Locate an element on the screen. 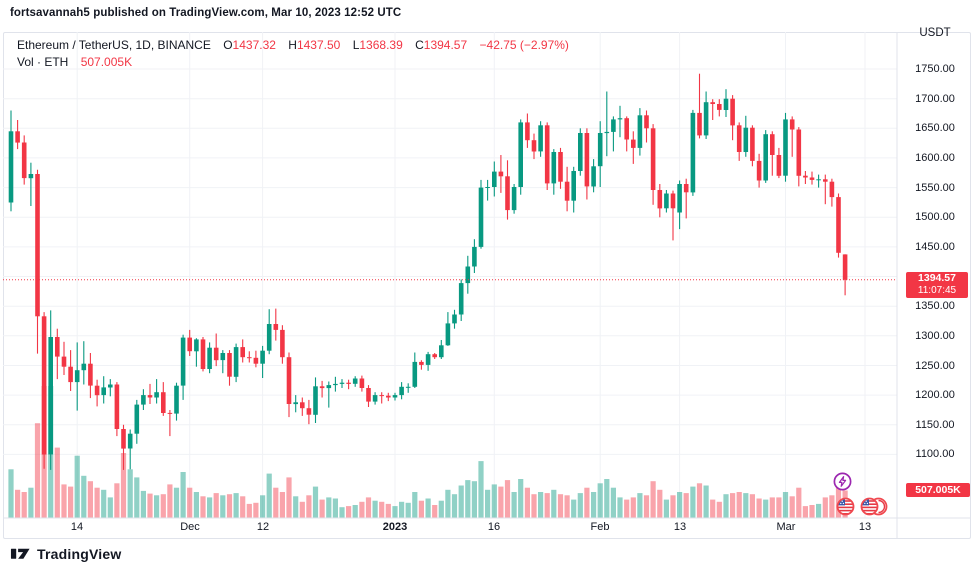  tradingview-footer-link: TradingView is located at coordinates (65, 554).